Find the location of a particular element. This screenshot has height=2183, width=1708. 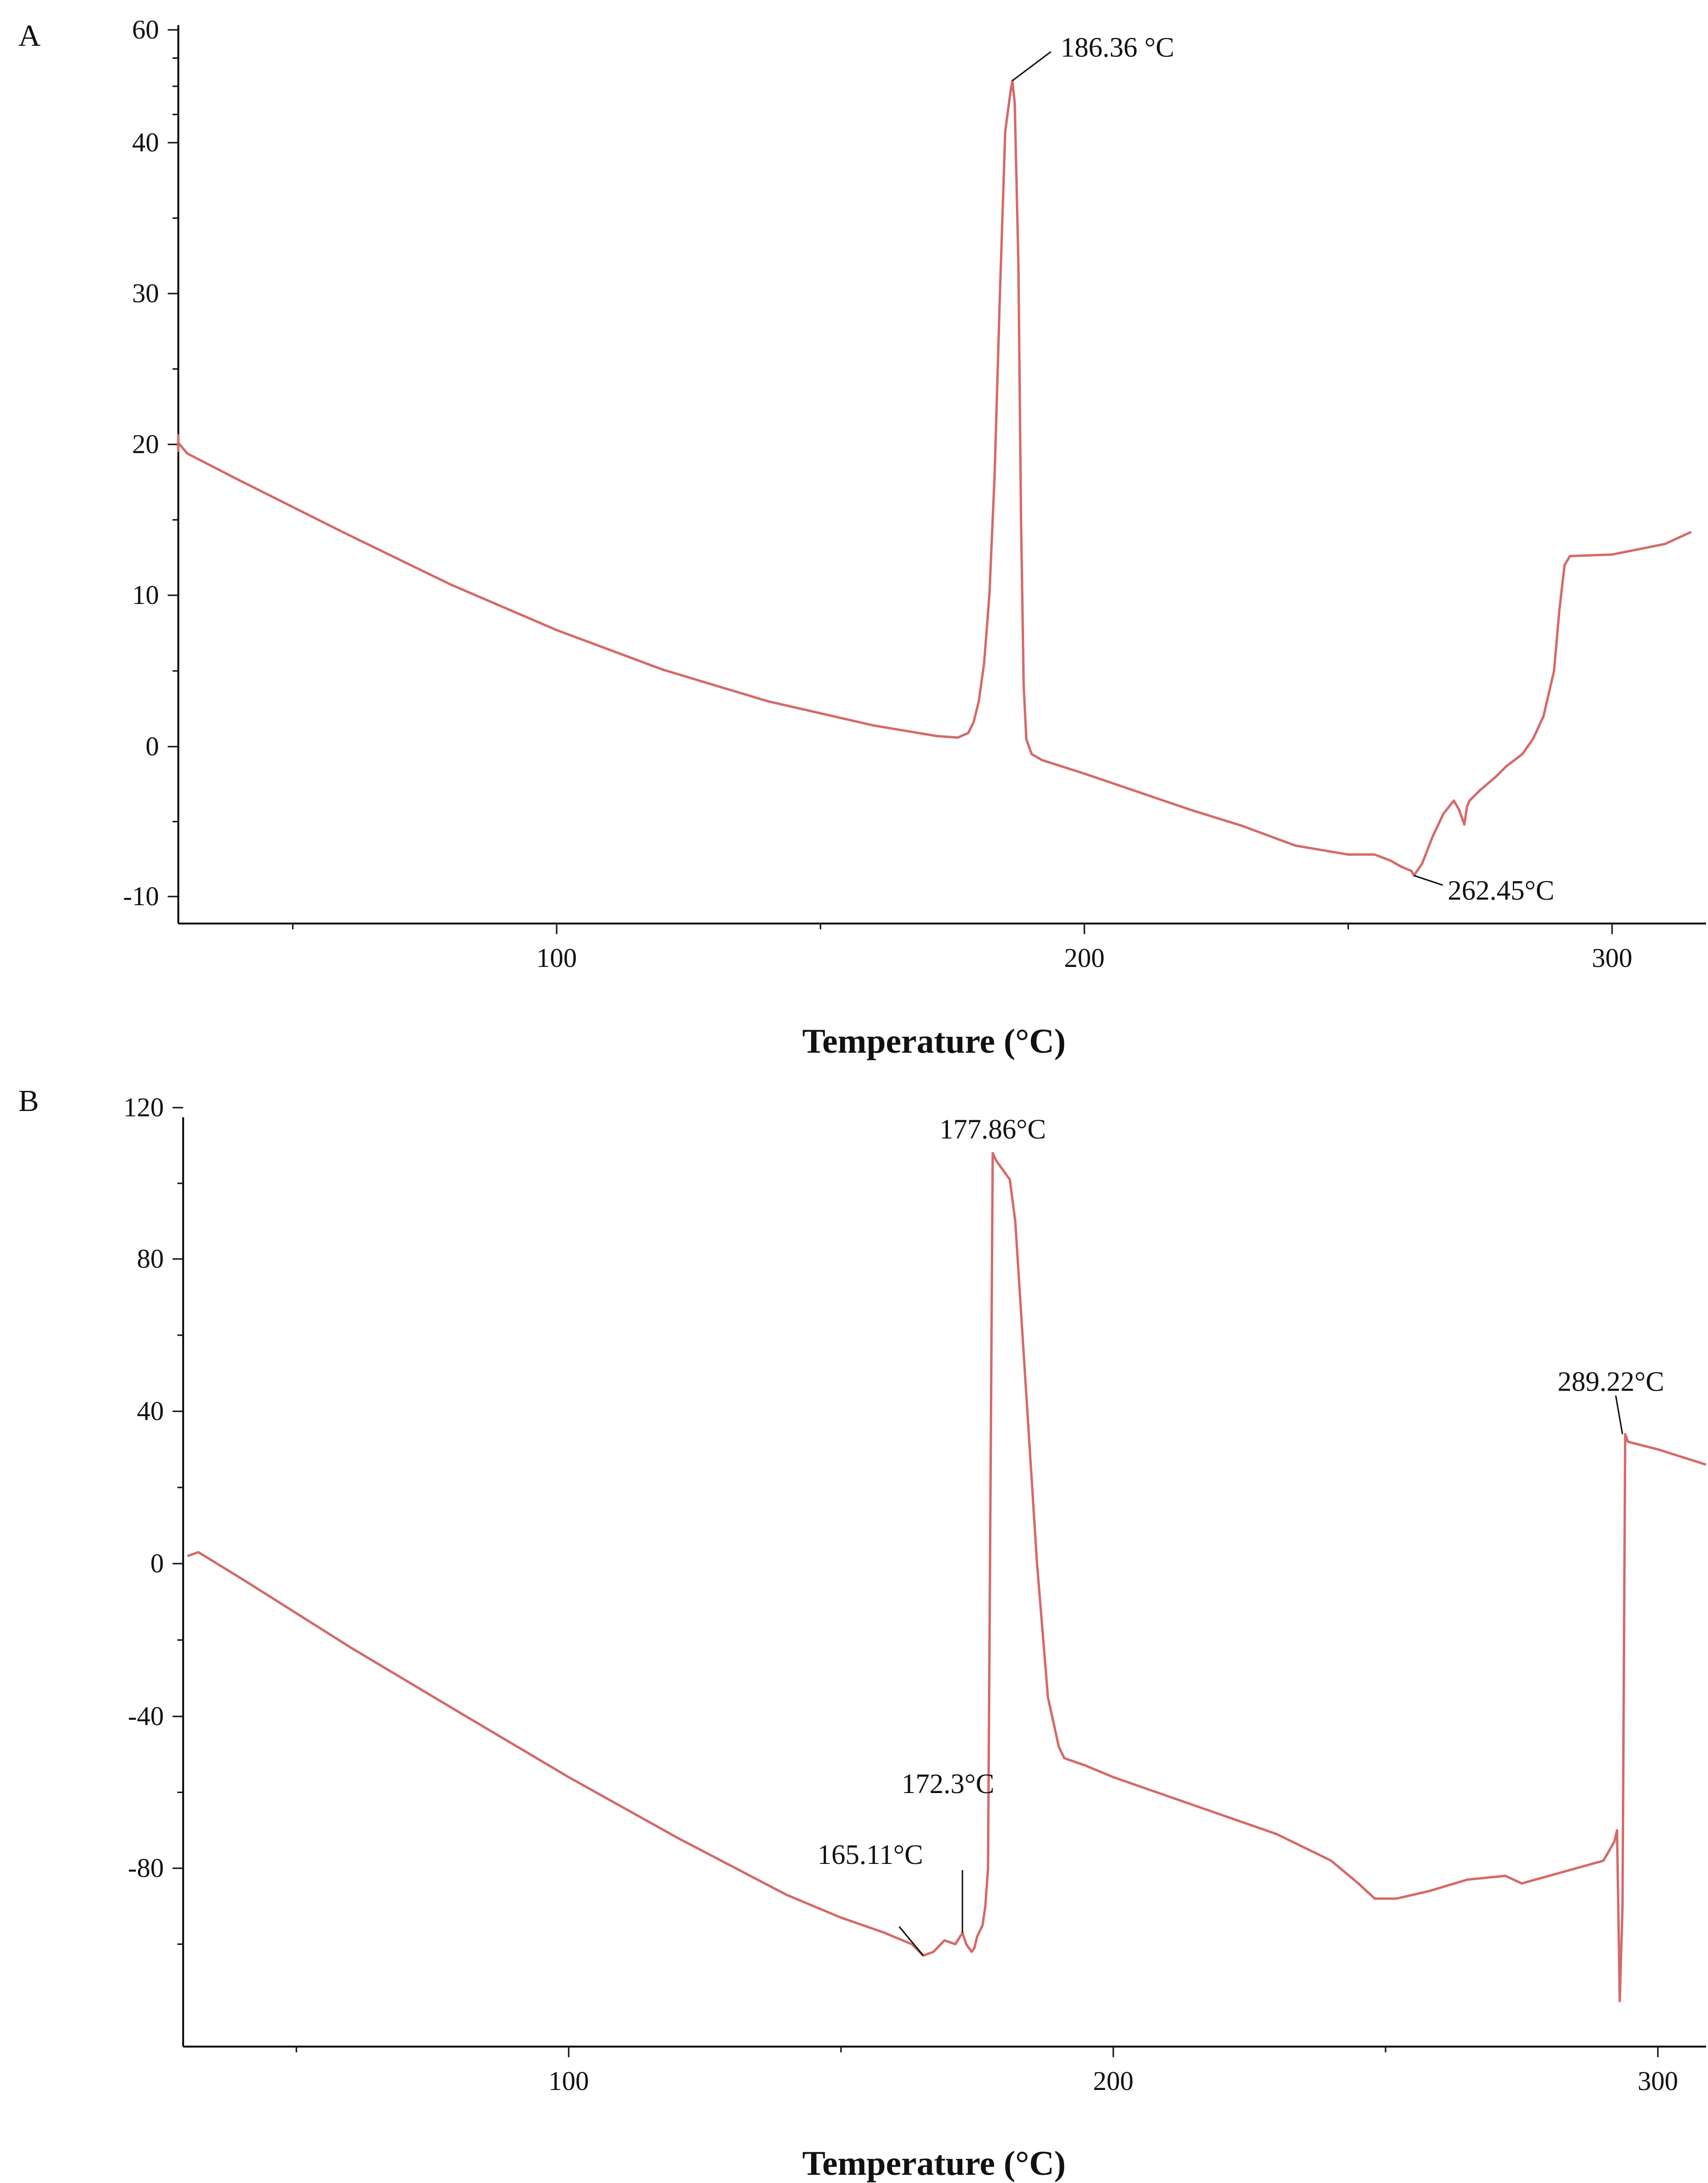

peak-annotation-label: 165.11°C is located at coordinates (870, 1854).